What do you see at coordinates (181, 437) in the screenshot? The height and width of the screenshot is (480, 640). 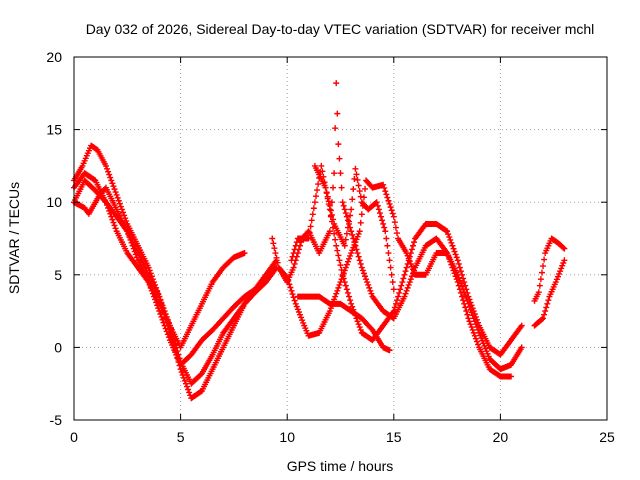 I see `x-tick-label: 5` at bounding box center [181, 437].